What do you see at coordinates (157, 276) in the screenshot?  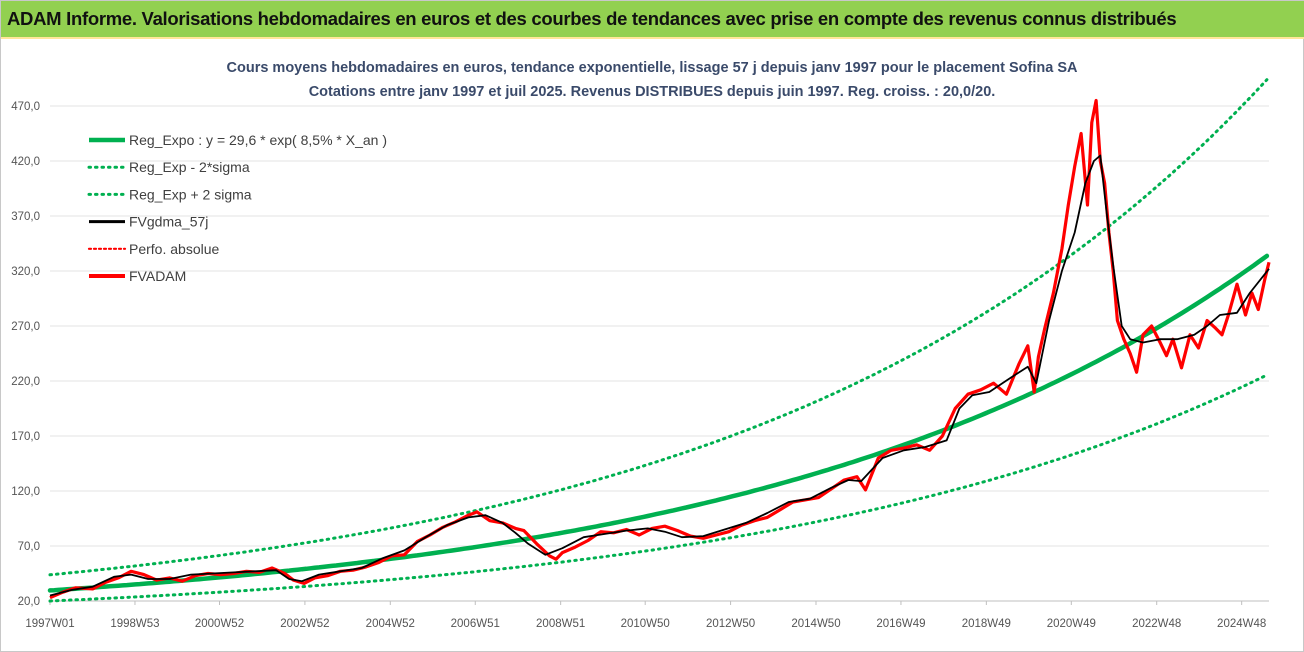 I see `legend-label: FVADAM` at bounding box center [157, 276].